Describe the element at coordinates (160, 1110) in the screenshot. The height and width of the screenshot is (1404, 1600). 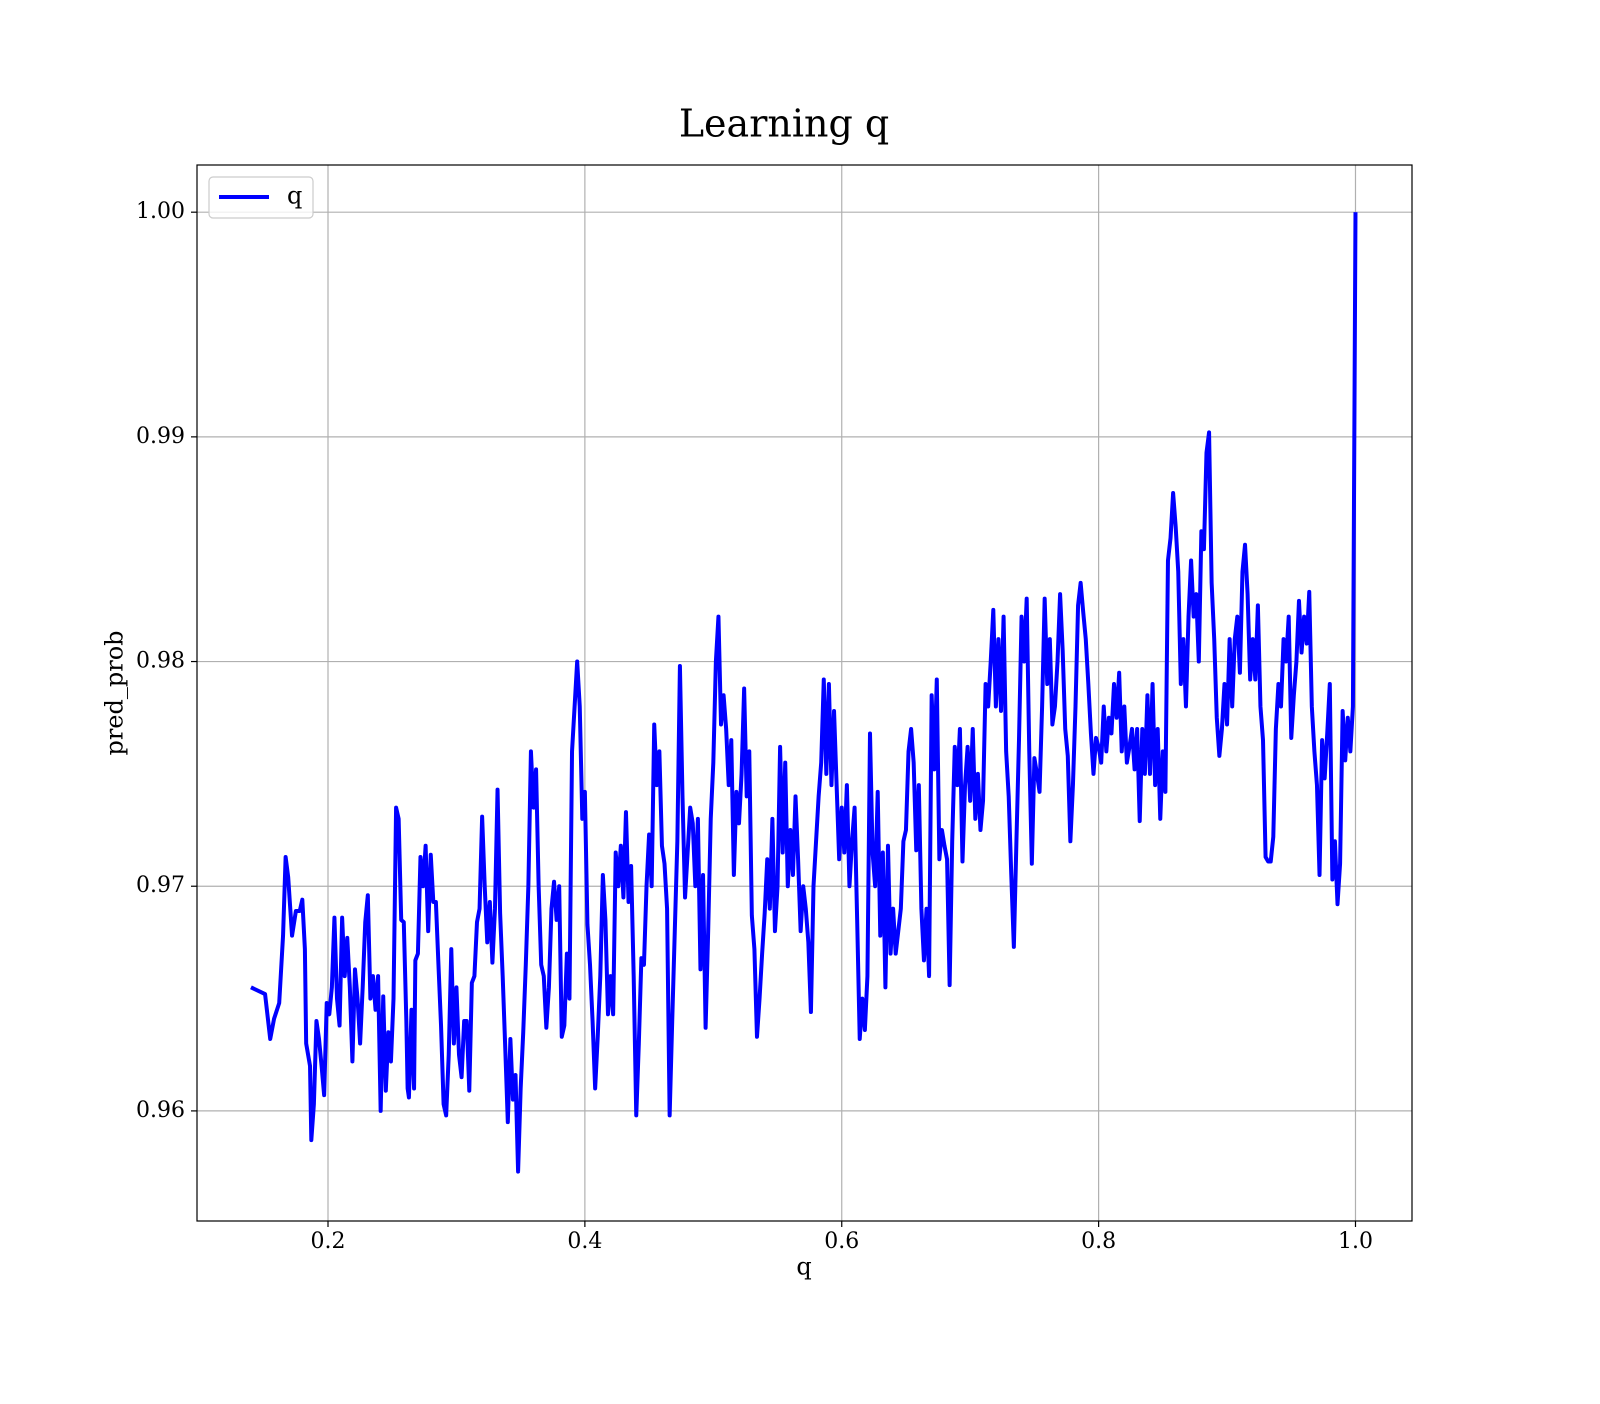
I see `y-tick-label: 0.96` at that location.